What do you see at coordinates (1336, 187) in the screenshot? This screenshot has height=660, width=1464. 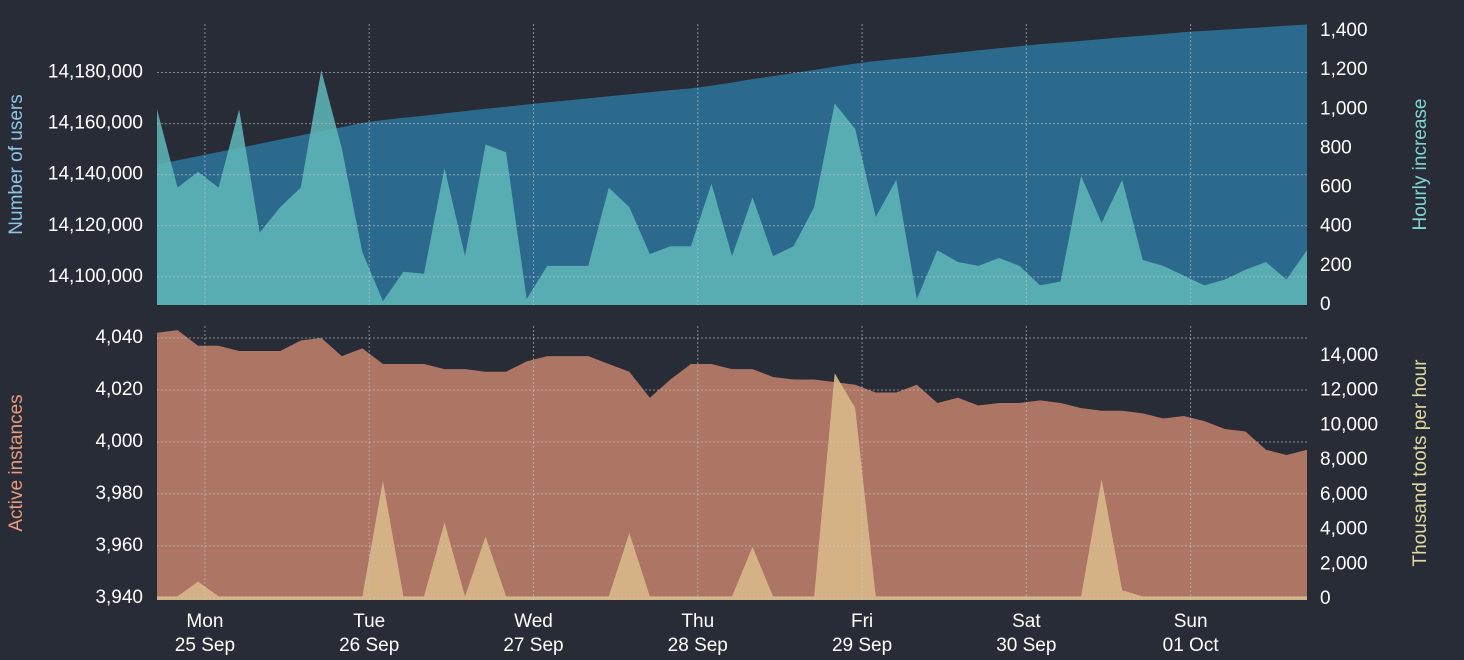 I see `y2-tick-label: 600` at bounding box center [1336, 187].